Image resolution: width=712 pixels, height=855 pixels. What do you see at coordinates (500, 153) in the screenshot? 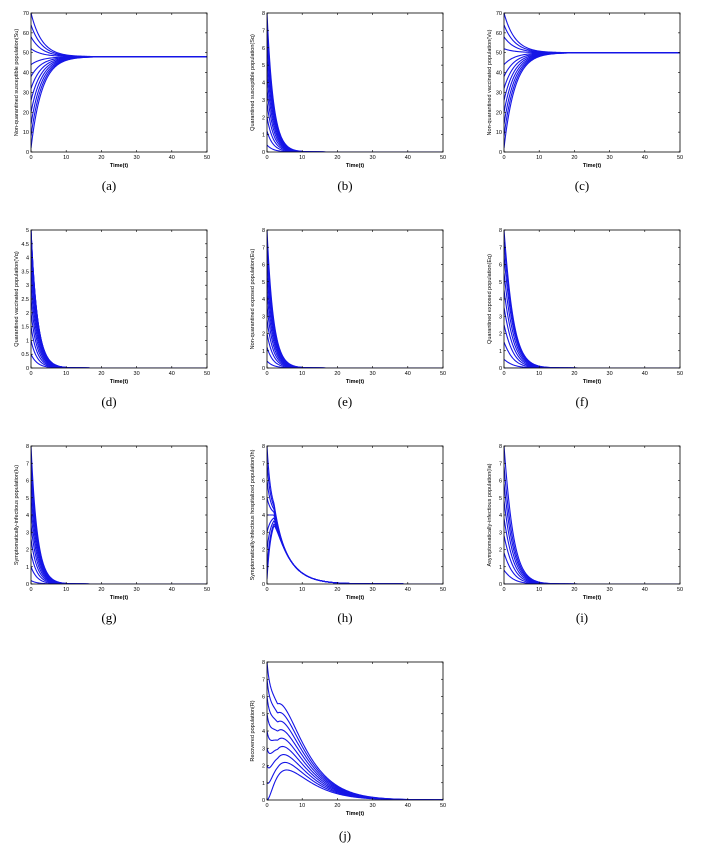
I see `y-tick-label: 0` at bounding box center [500, 153].